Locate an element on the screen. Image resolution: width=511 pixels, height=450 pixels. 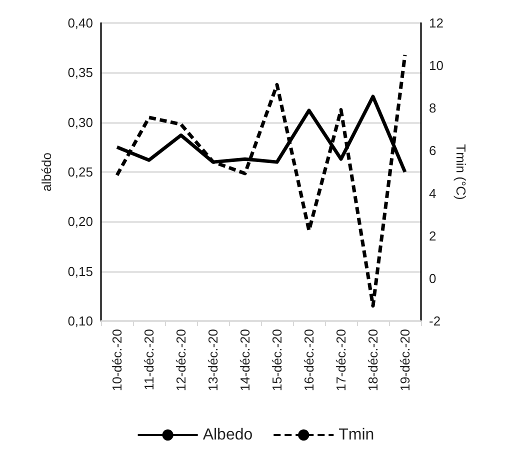
y2-tick-label: 10 is located at coordinates (436, 66).